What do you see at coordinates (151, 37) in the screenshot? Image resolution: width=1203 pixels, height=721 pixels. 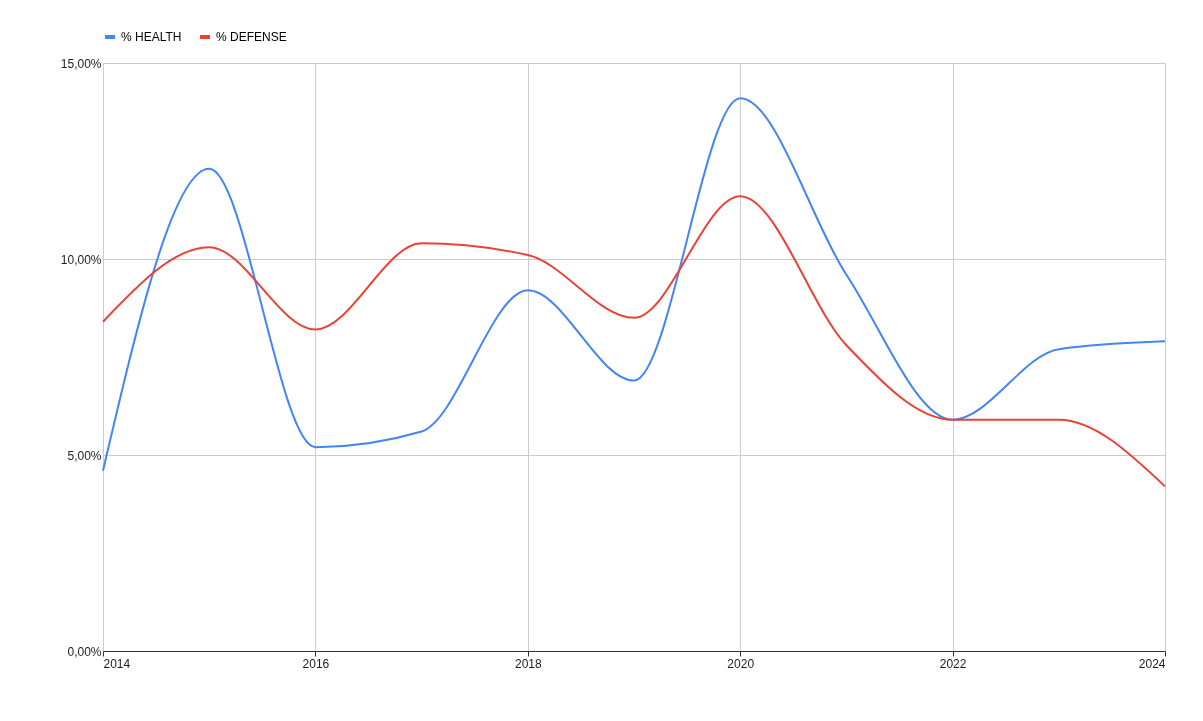 I see `legend-label: % HEALTH` at bounding box center [151, 37].